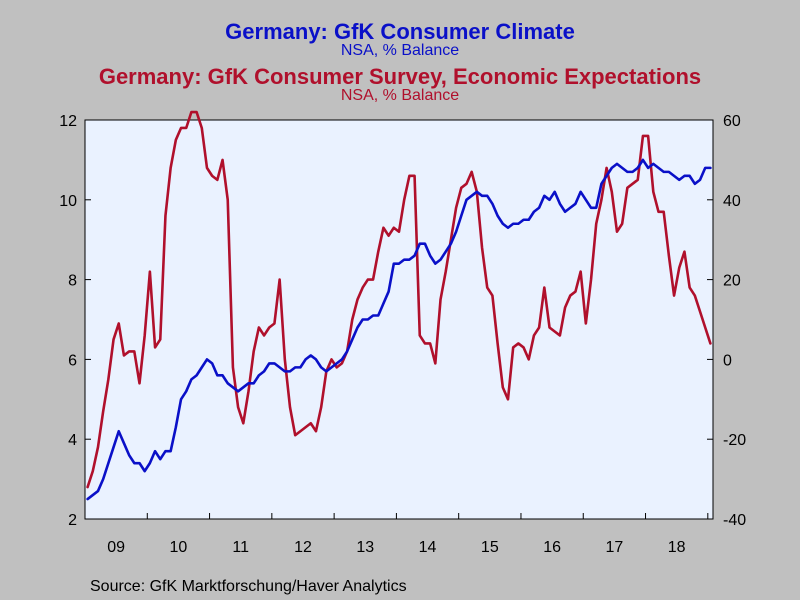 Image resolution: width=800 pixels, height=600 pixels. What do you see at coordinates (68, 201) in the screenshot?
I see `left-axis-tick-label: 10` at bounding box center [68, 201].